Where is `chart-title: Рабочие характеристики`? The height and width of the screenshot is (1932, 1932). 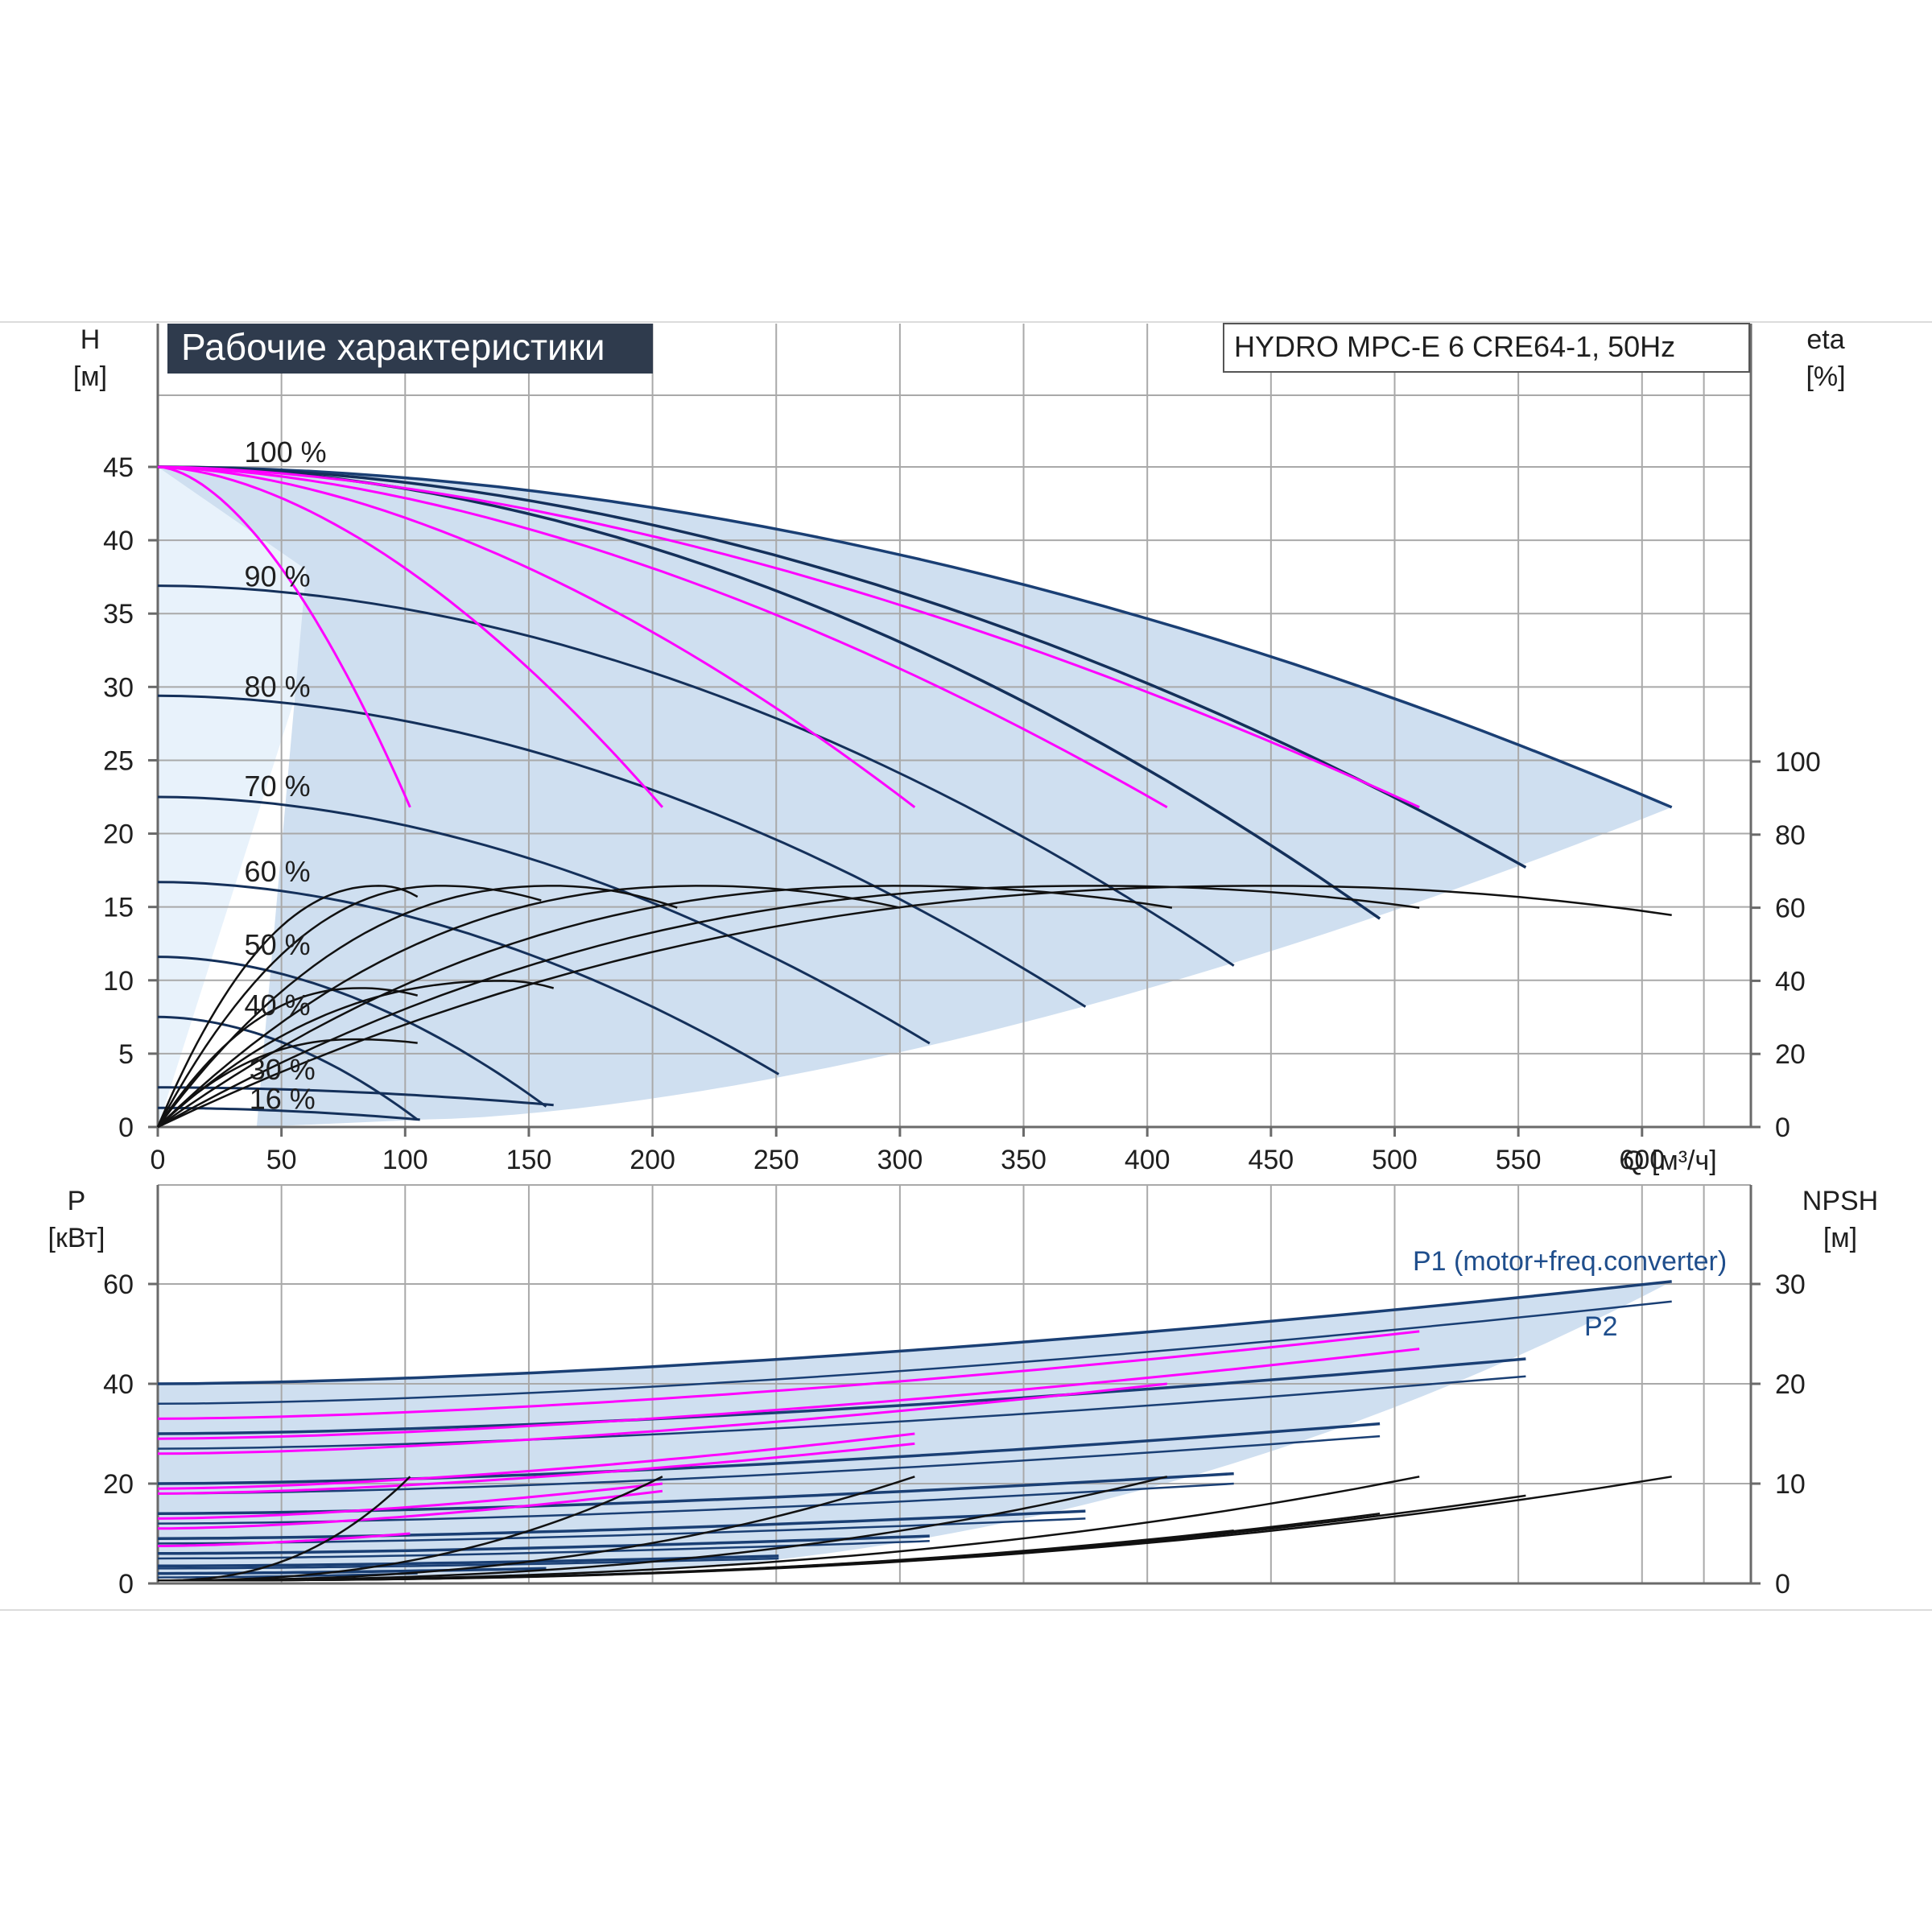
chart-title: Рабочие характеристики is located at coordinates (393, 347).